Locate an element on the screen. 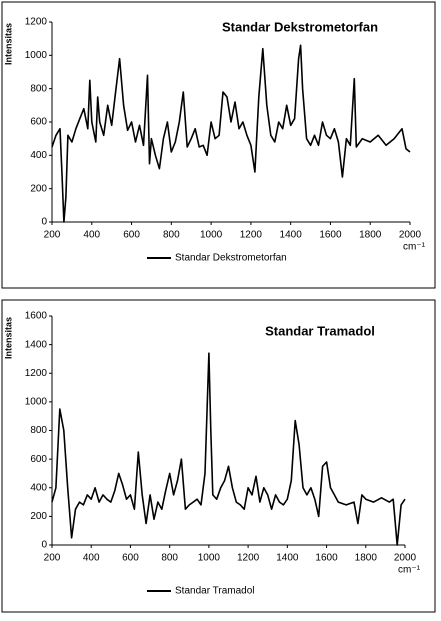 The width and height of the screenshot is (441, 621). chart-title: Standar Dekstrometorfan is located at coordinates (300, 26).